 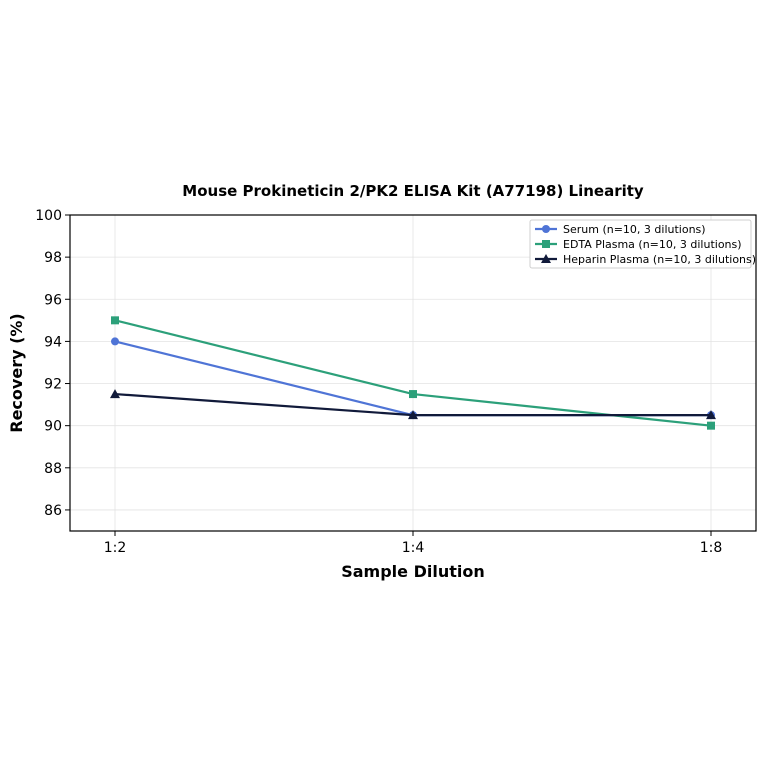 What do you see at coordinates (53, 385) in the screenshot?
I see `y-tick-label: 92` at bounding box center [53, 385].